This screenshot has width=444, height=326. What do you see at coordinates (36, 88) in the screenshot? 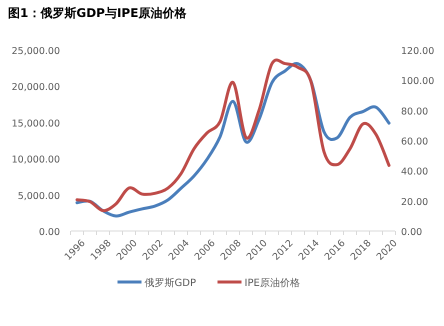
I see `y-tick-label: 20,000.00` at bounding box center [36, 88].